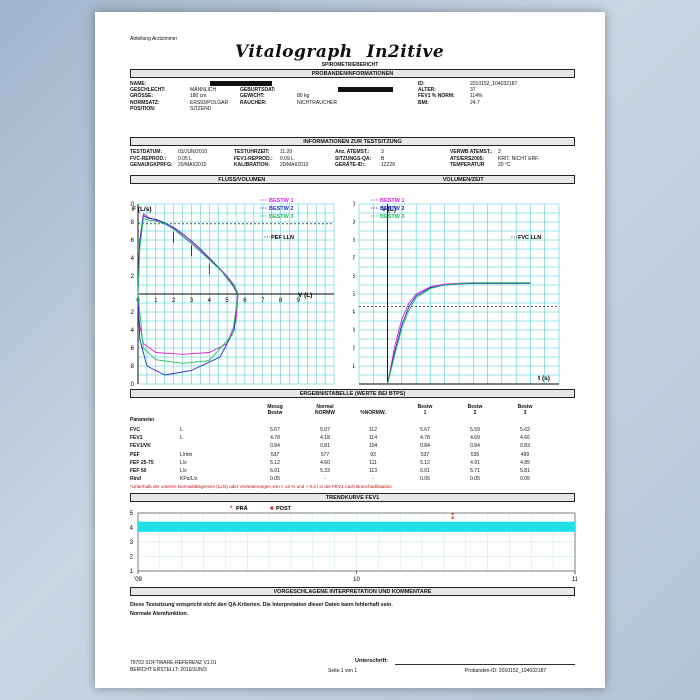 Image resolution: width=700 pixels, height=700 pixels. What do you see at coordinates (159, 614) in the screenshot?
I see `interpretation-conclusion: Normale Atemfunktion.` at bounding box center [159, 614].